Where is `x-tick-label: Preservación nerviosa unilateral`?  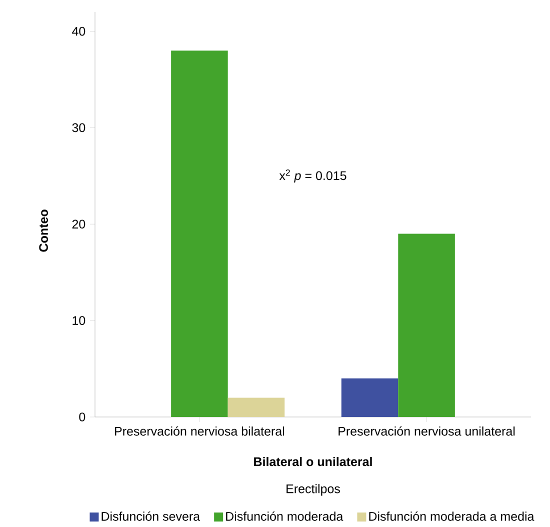 x-tick-label: Preservación nerviosa unilateral is located at coordinates (426, 431).